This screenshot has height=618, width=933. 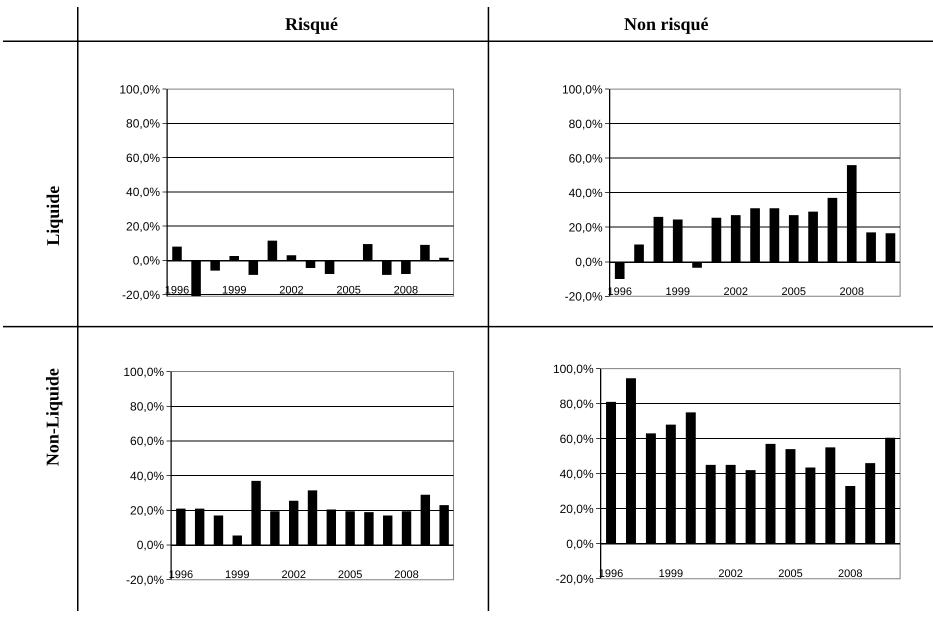 I want to click on chart-title: Risqué, so click(x=311, y=24).